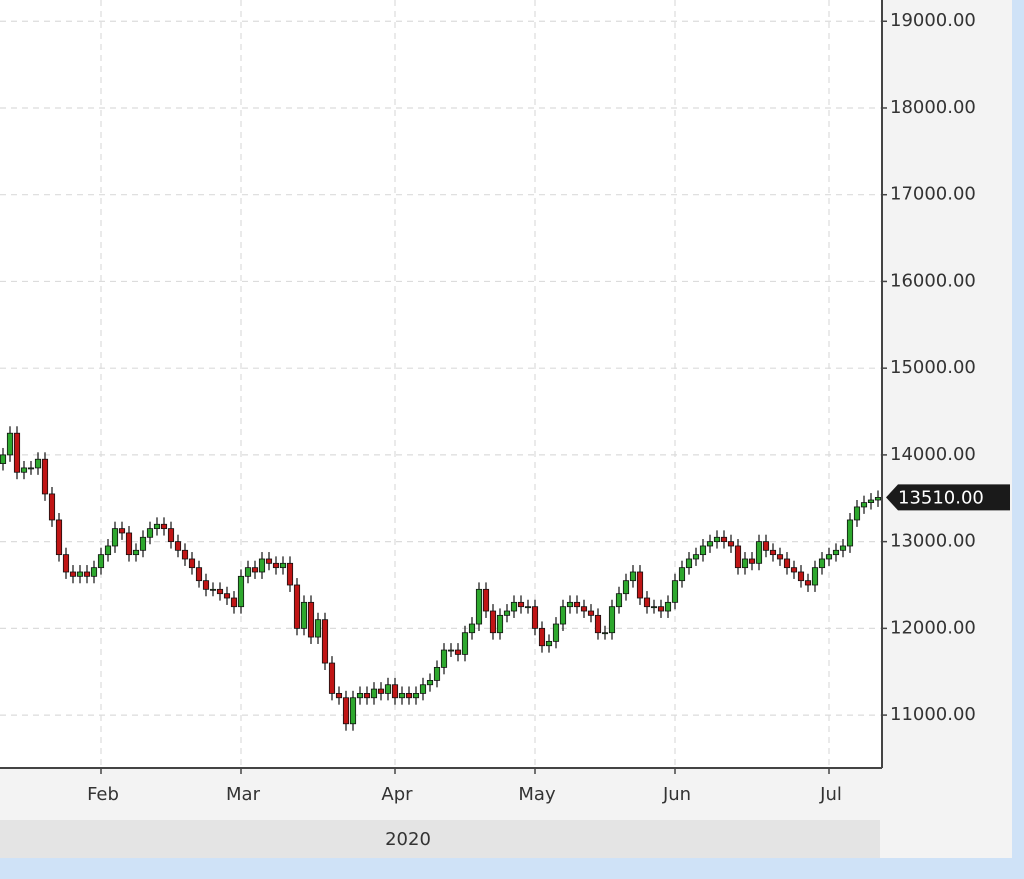  I want to click on year-band, so click(440, 839).